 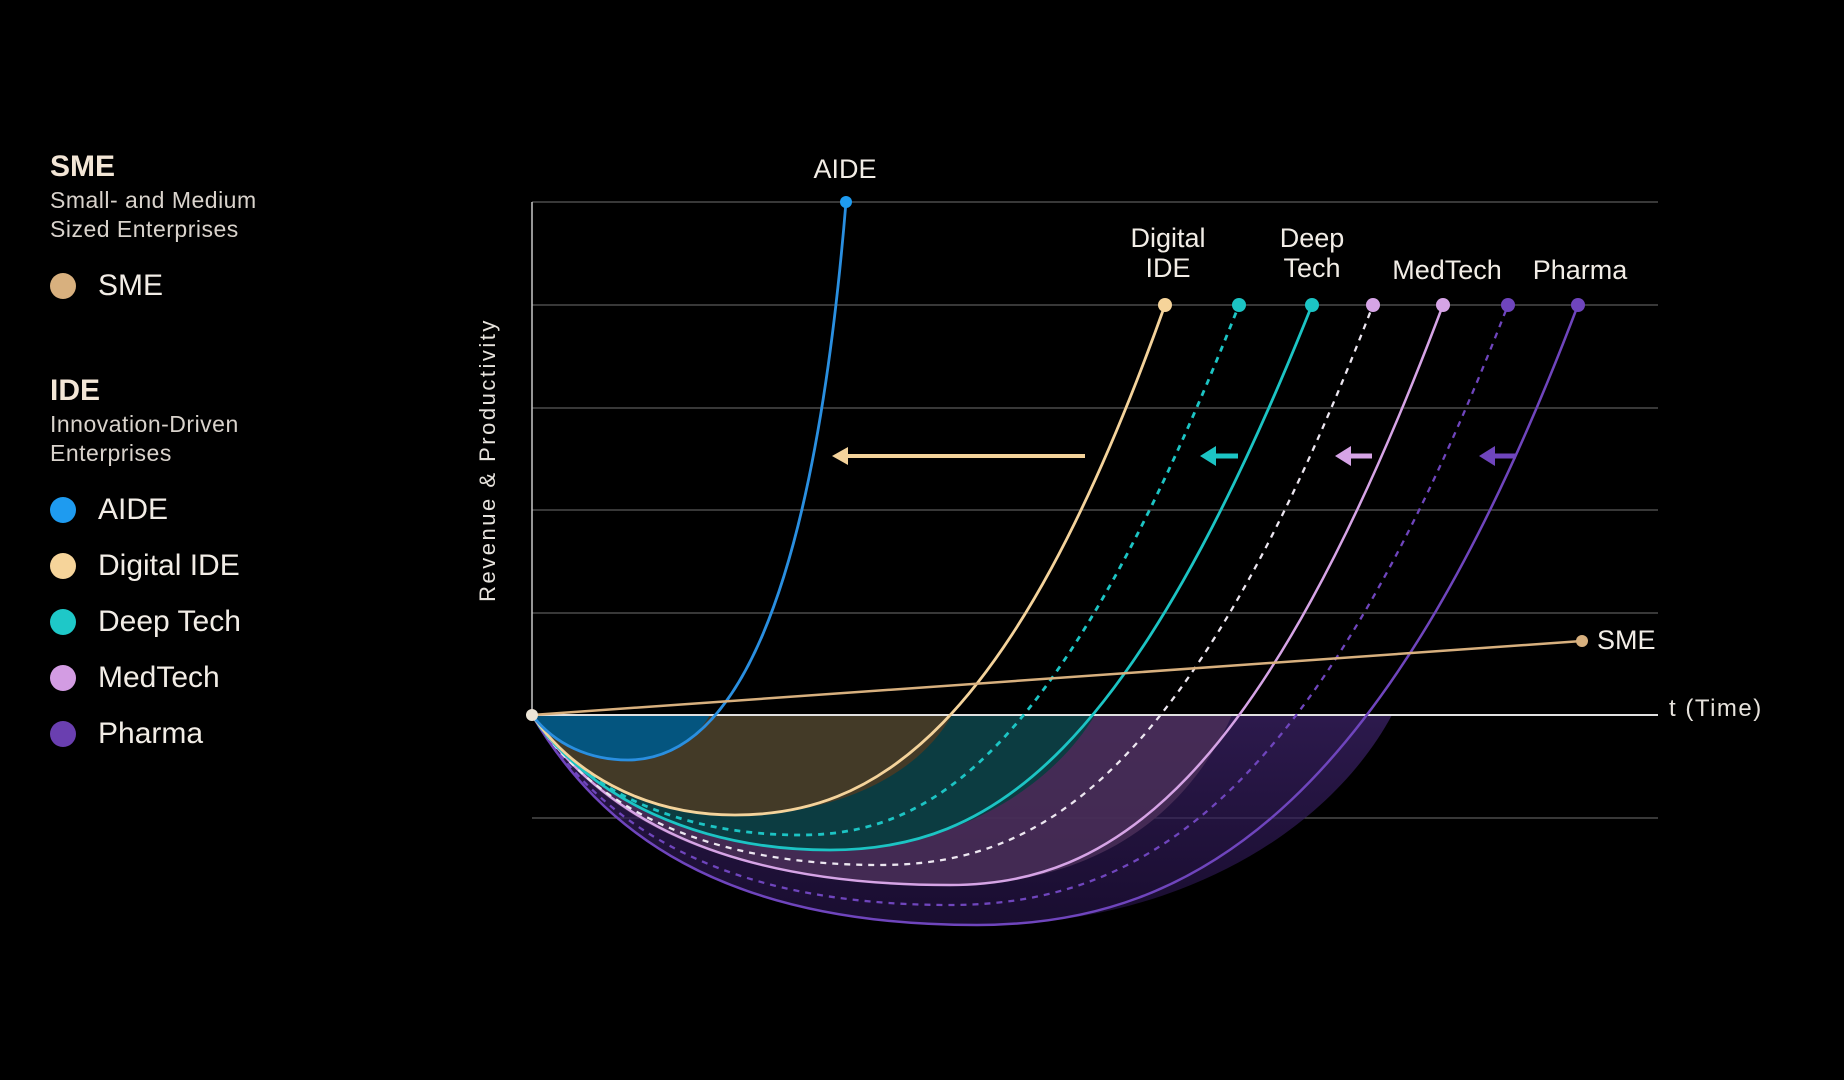 What do you see at coordinates (240, 439) in the screenshot?
I see `legend-group-desc-ide: Innovation-Driven Enterprises` at bounding box center [240, 439].